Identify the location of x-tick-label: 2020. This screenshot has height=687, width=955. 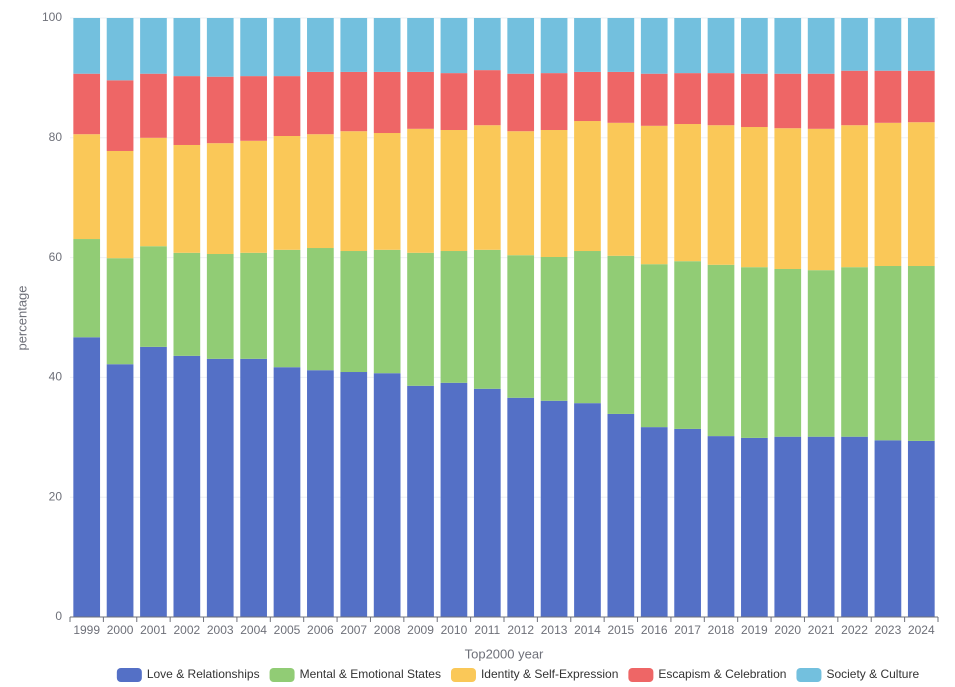
(787, 630).